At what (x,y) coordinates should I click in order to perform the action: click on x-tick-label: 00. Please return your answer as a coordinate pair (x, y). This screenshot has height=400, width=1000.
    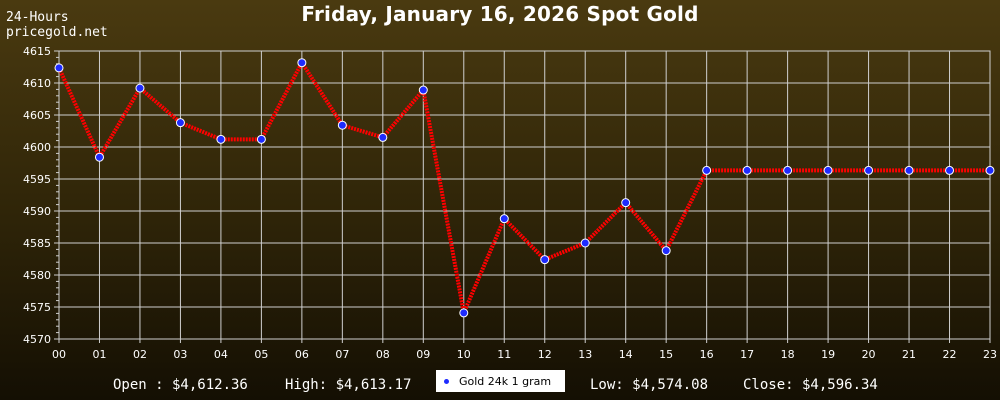
    Looking at the image, I should click on (59, 354).